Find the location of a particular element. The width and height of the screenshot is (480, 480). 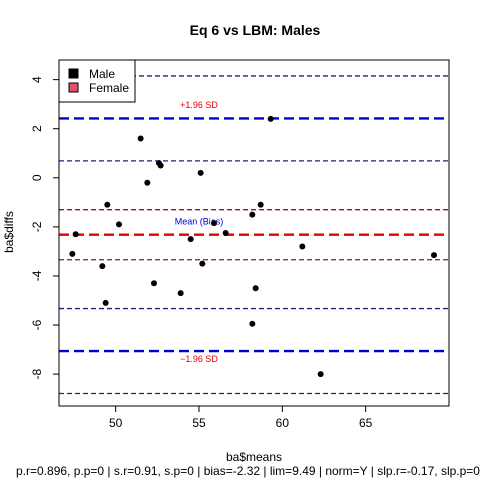

legend-label-male: Male is located at coordinates (102, 74).